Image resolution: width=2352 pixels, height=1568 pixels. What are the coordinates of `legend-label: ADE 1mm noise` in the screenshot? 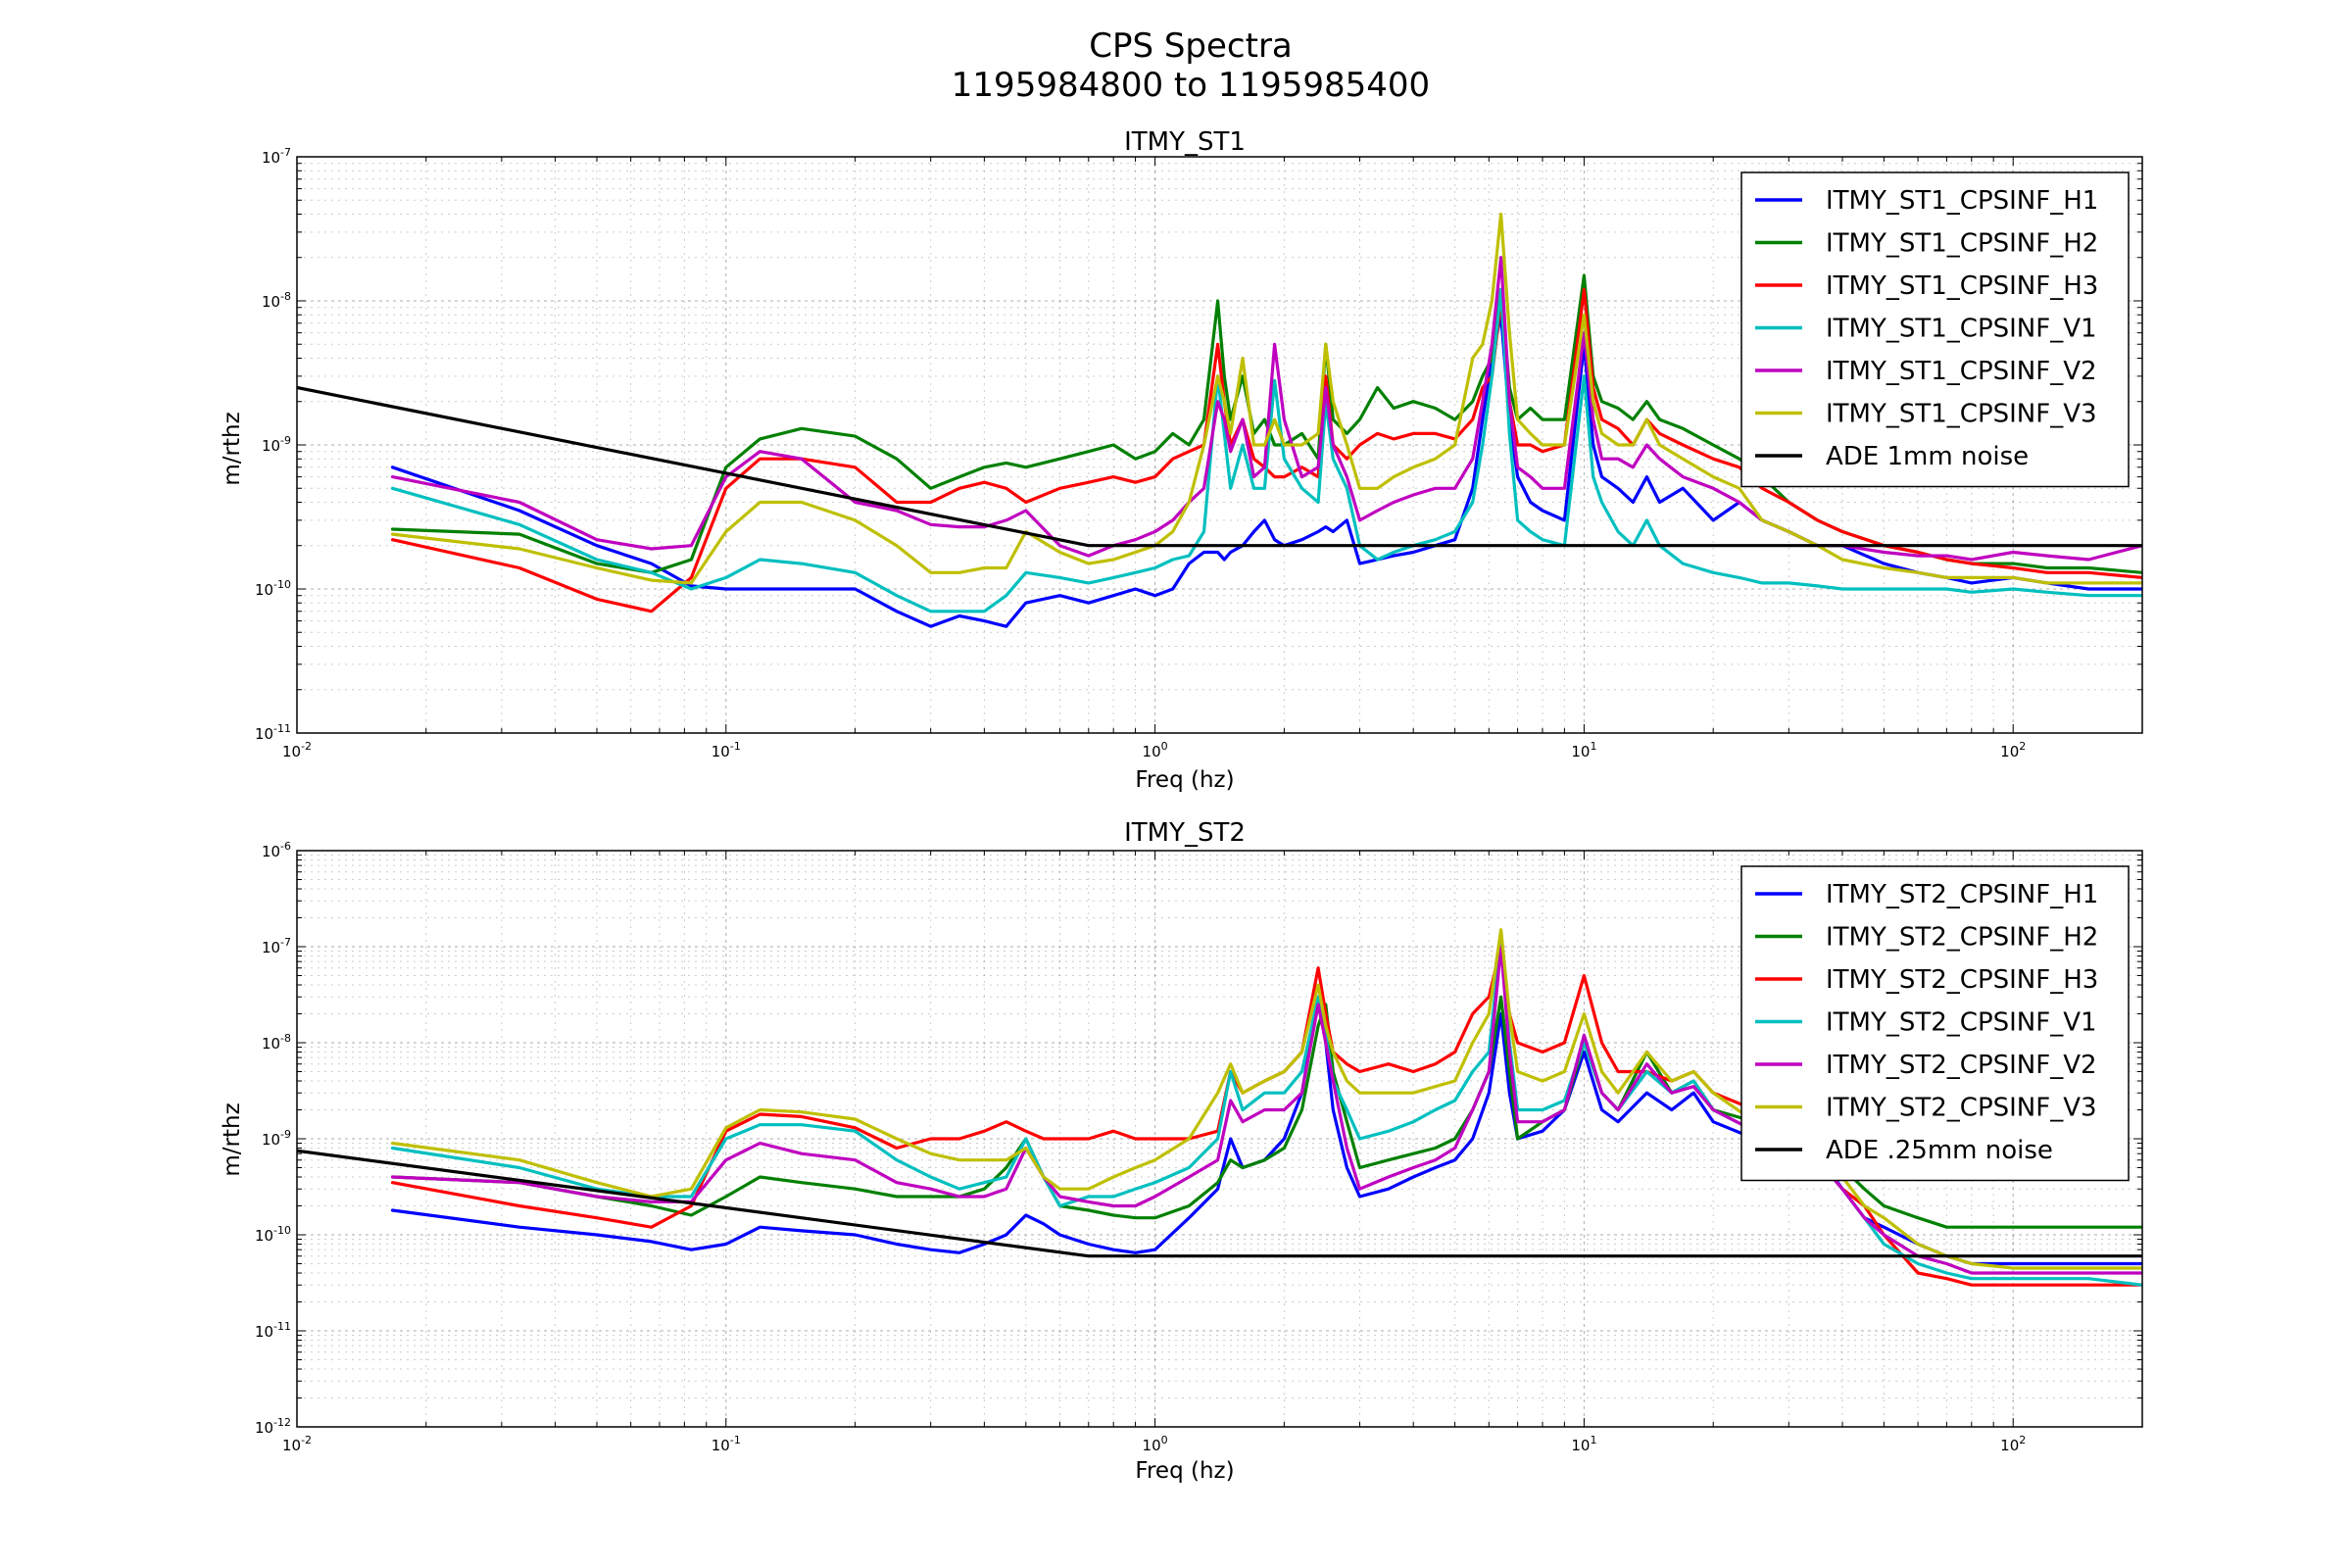 It's located at (1927, 456).